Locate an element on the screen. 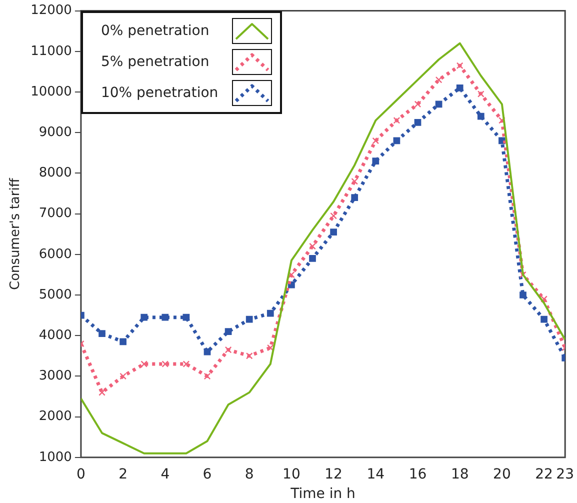 The image size is (577, 503). y-tick-label: 12000 is located at coordinates (51, 10).